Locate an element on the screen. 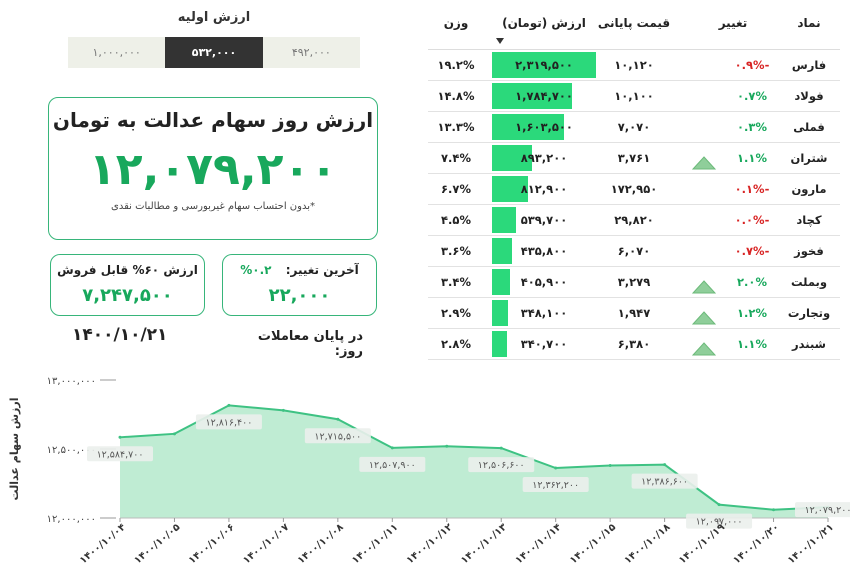 This screenshot has width=850, height=566. point-label: ۱۲,۳۶۲,۲۰۰ is located at coordinates (555, 485).